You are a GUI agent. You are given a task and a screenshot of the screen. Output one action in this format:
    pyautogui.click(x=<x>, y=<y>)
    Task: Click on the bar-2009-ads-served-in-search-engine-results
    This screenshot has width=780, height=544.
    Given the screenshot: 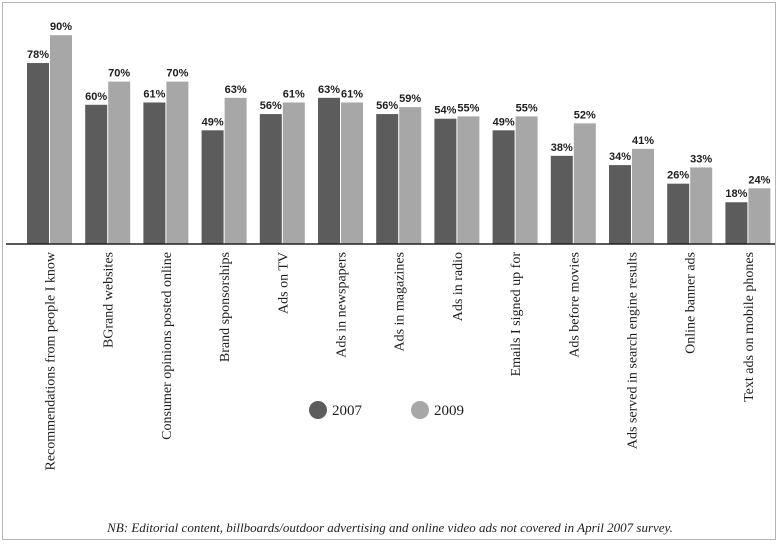 What is the action you would take?
    pyautogui.click(x=643, y=196)
    